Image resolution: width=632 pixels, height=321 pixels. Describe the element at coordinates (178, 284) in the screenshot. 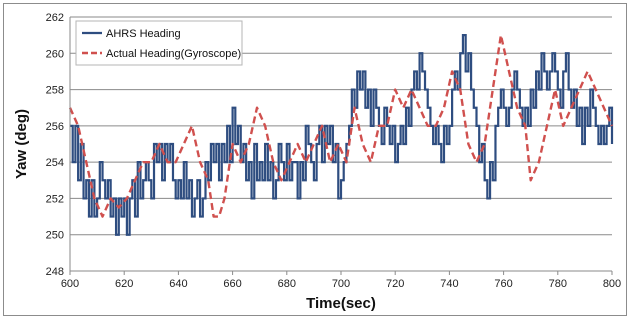

I see `x-tick-label: 640` at that location.